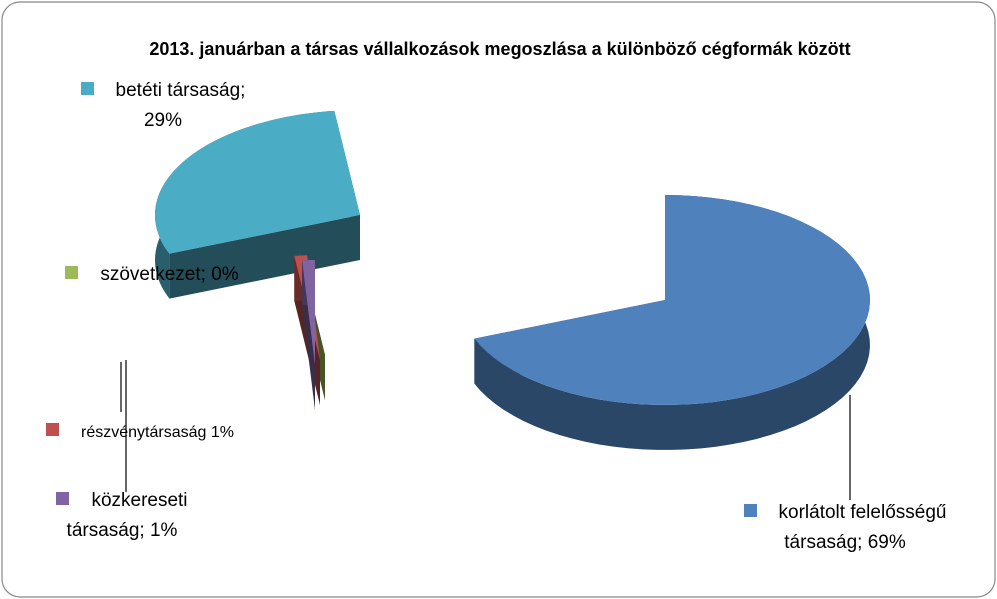 The image size is (997, 599). What do you see at coordinates (169, 274) in the screenshot?
I see `label-text: szövetkezet; 0%` at bounding box center [169, 274].